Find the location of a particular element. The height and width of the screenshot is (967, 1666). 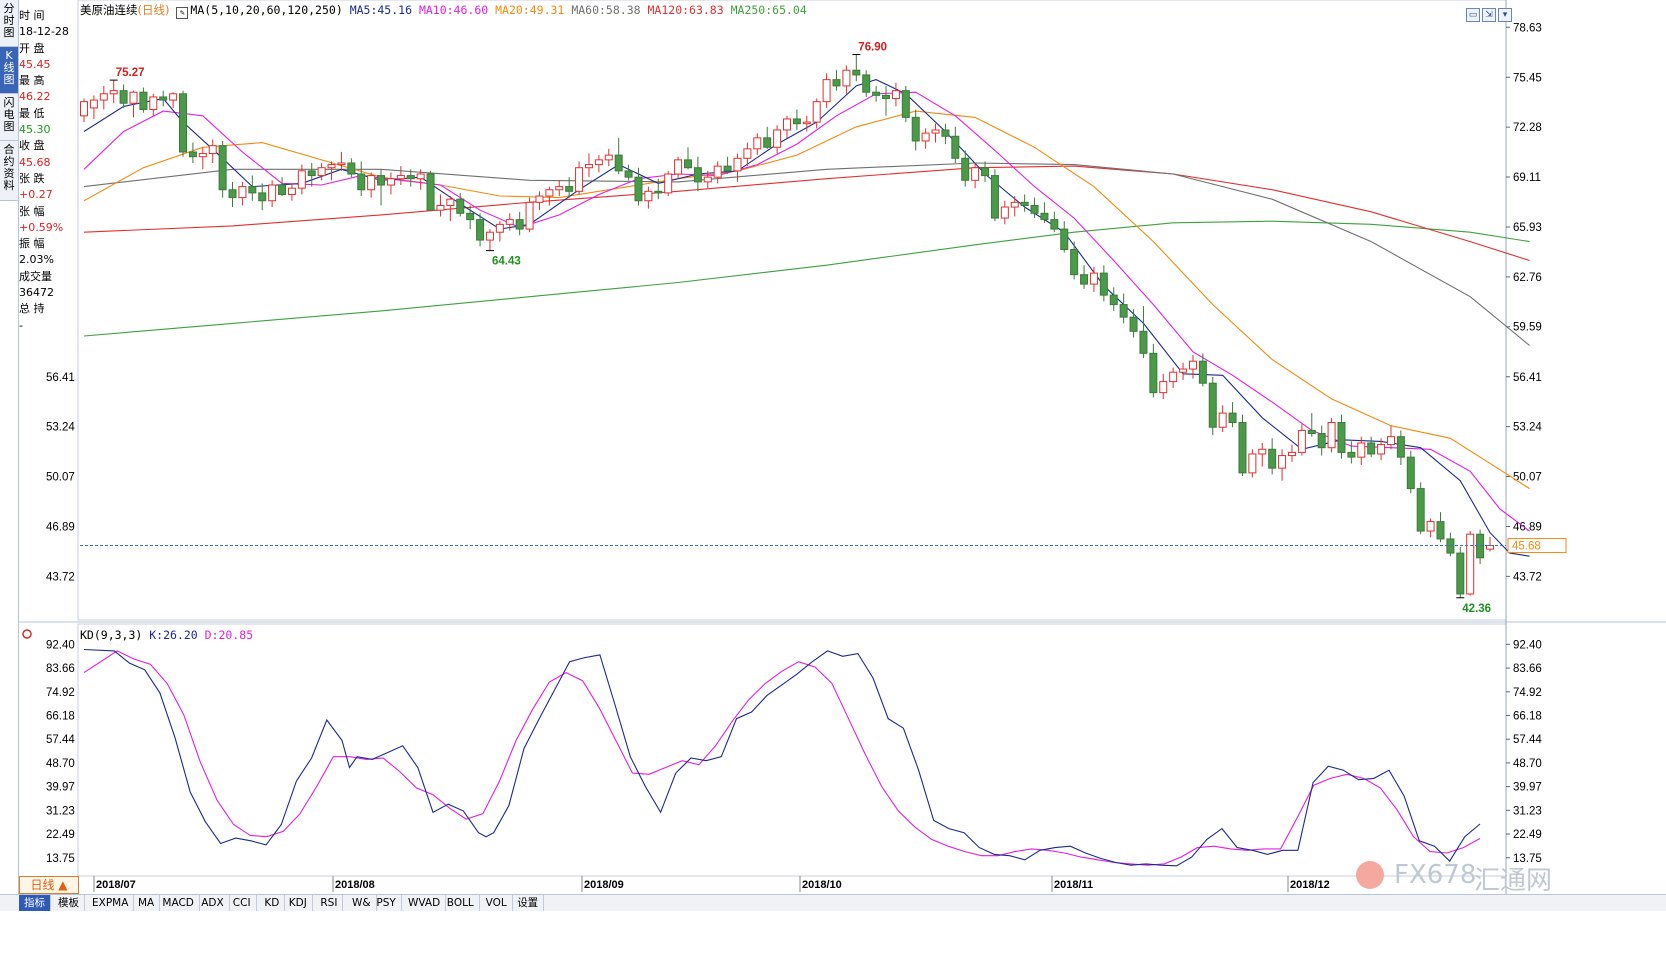

tab-timeshare-label: 分时图 is located at coordinates (9, 20).